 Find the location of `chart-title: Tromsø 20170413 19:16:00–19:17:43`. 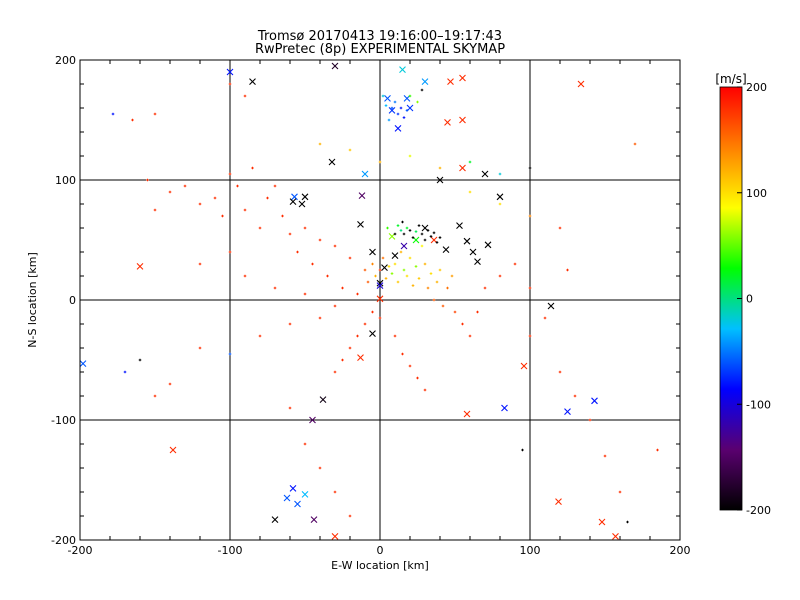

chart-title: Tromsø 20170413 19:16:00–19:17:43 is located at coordinates (379, 36).